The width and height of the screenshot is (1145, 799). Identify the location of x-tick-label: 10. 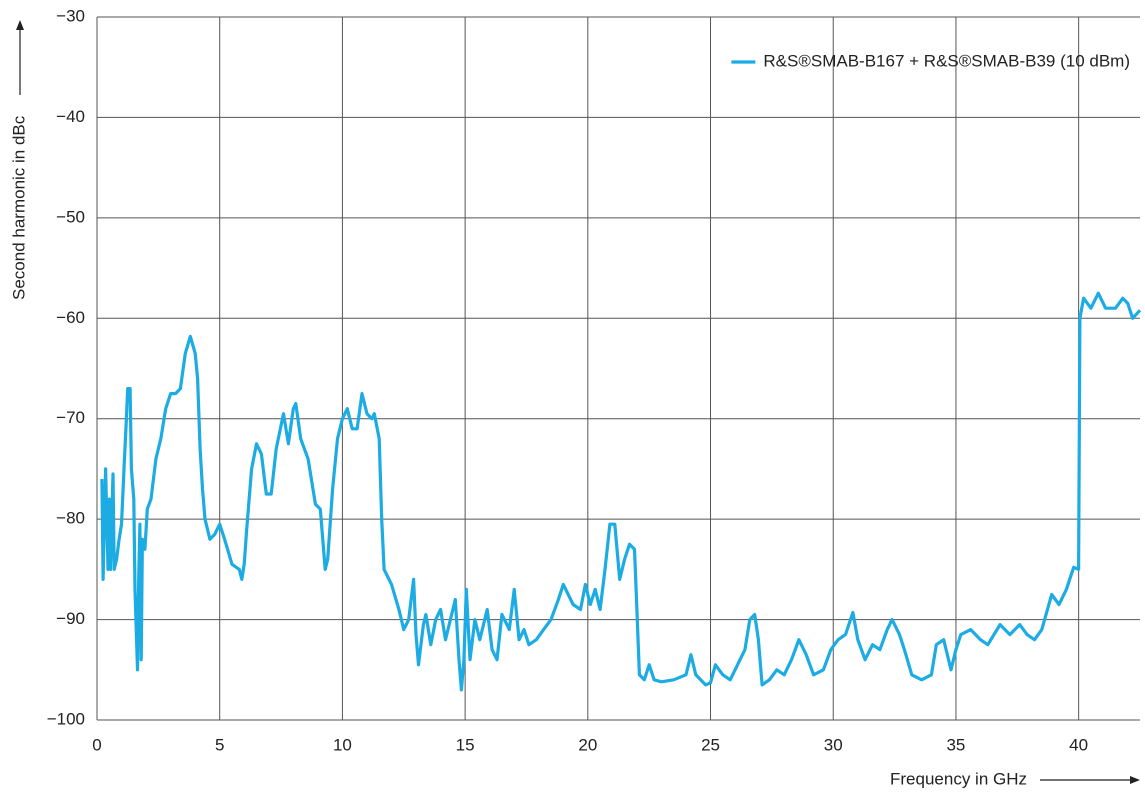
(342, 744).